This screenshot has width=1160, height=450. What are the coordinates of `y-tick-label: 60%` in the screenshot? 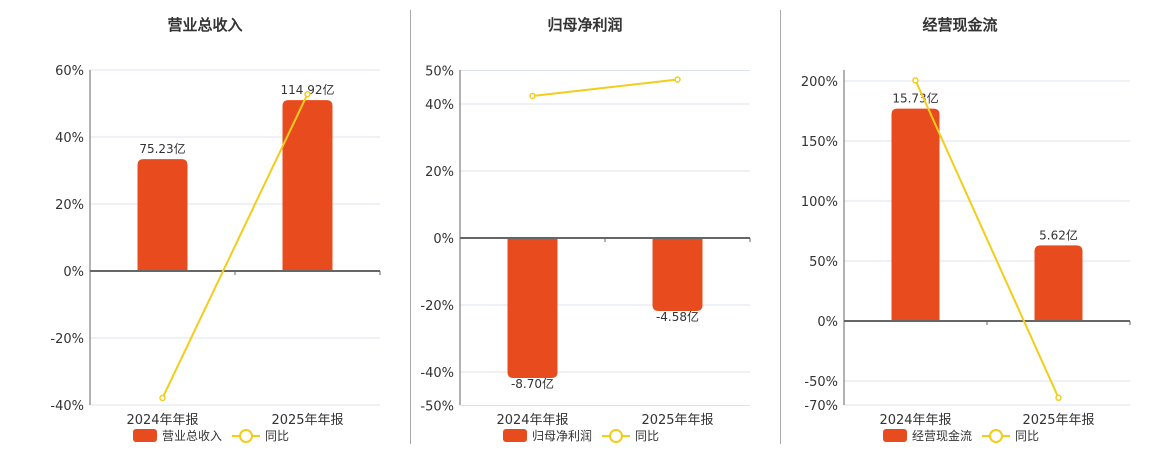 It's located at (69, 71).